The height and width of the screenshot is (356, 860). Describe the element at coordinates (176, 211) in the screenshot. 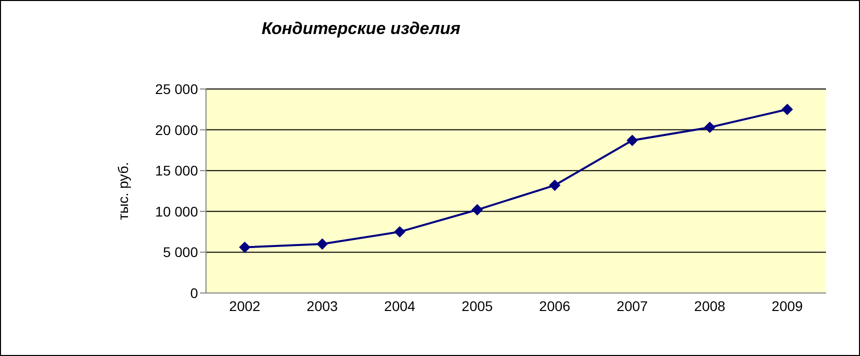

I see `y-tick-label: 10 000` at that location.